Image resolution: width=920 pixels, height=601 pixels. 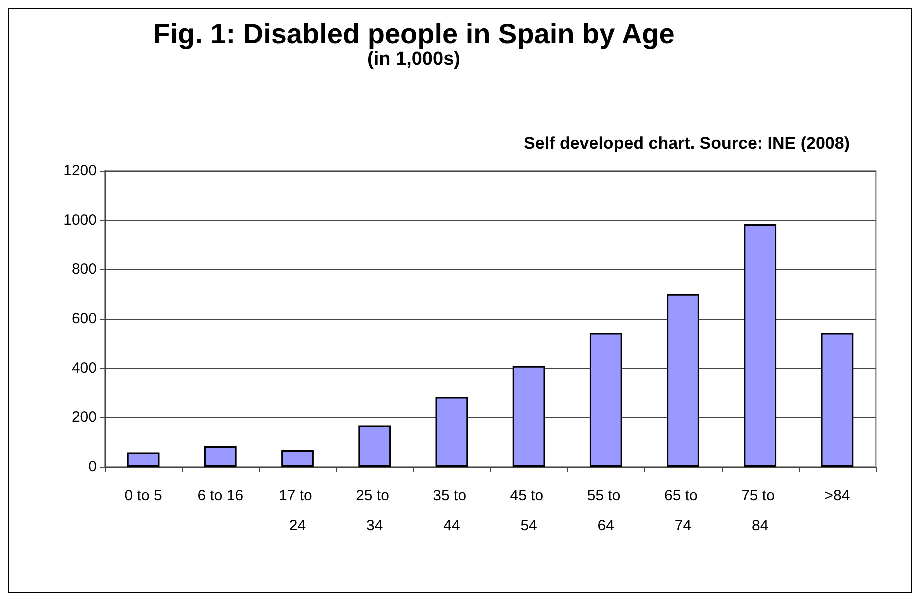 I want to click on y-tick-label: 600, so click(x=84, y=319).